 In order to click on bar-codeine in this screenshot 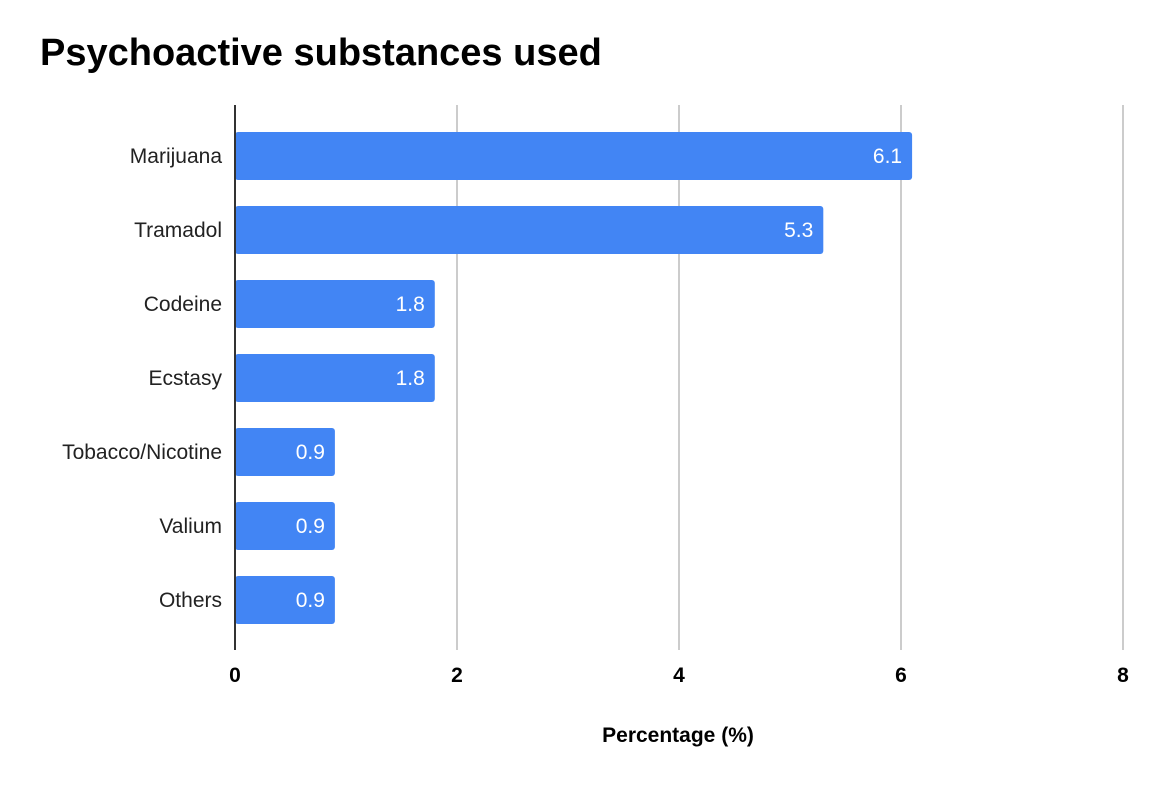, I will do `click(335, 304)`.